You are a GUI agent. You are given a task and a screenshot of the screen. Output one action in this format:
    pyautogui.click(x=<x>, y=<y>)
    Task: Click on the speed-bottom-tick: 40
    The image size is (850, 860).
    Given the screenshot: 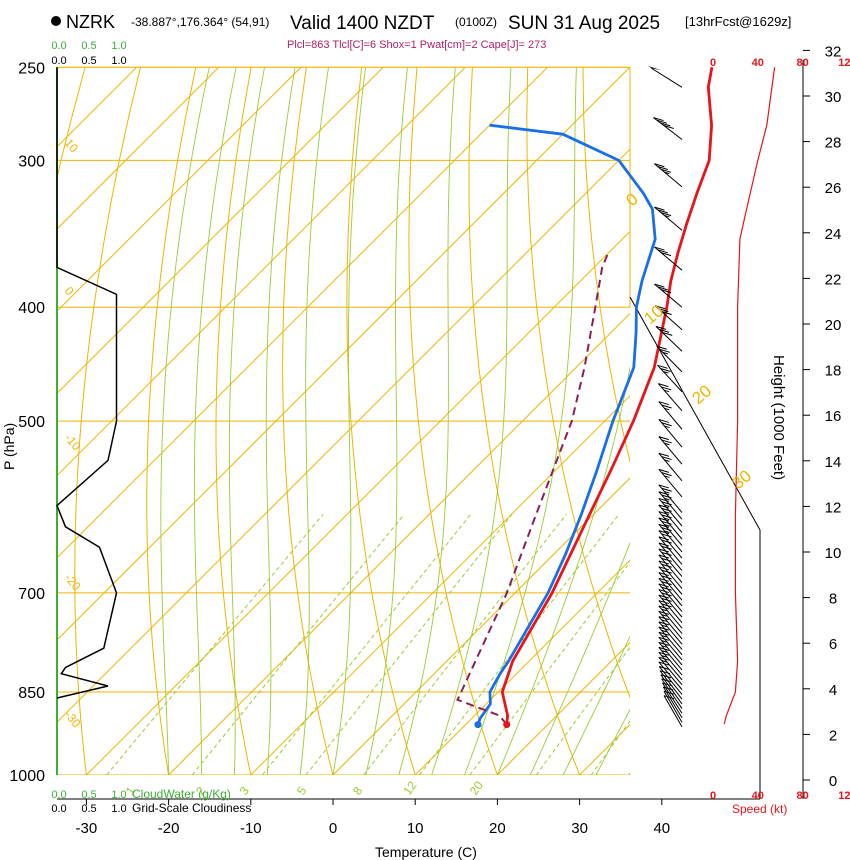 What is the action you would take?
    pyautogui.click(x=758, y=796)
    